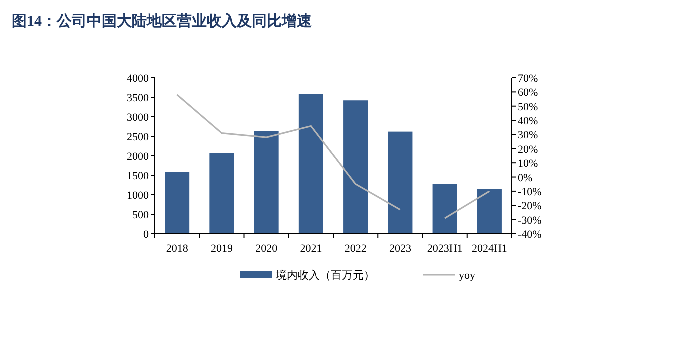 Image resolution: width=682 pixels, height=340 pixels. What do you see at coordinates (530, 220) in the screenshot?
I see `y2-tick-label: -30%` at bounding box center [530, 220].